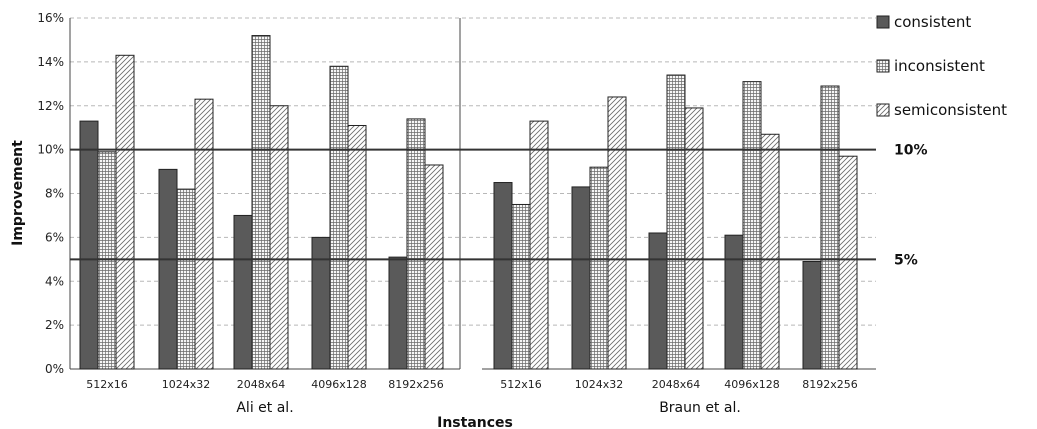  I want to click on reference-label: 10%, so click(911, 151).